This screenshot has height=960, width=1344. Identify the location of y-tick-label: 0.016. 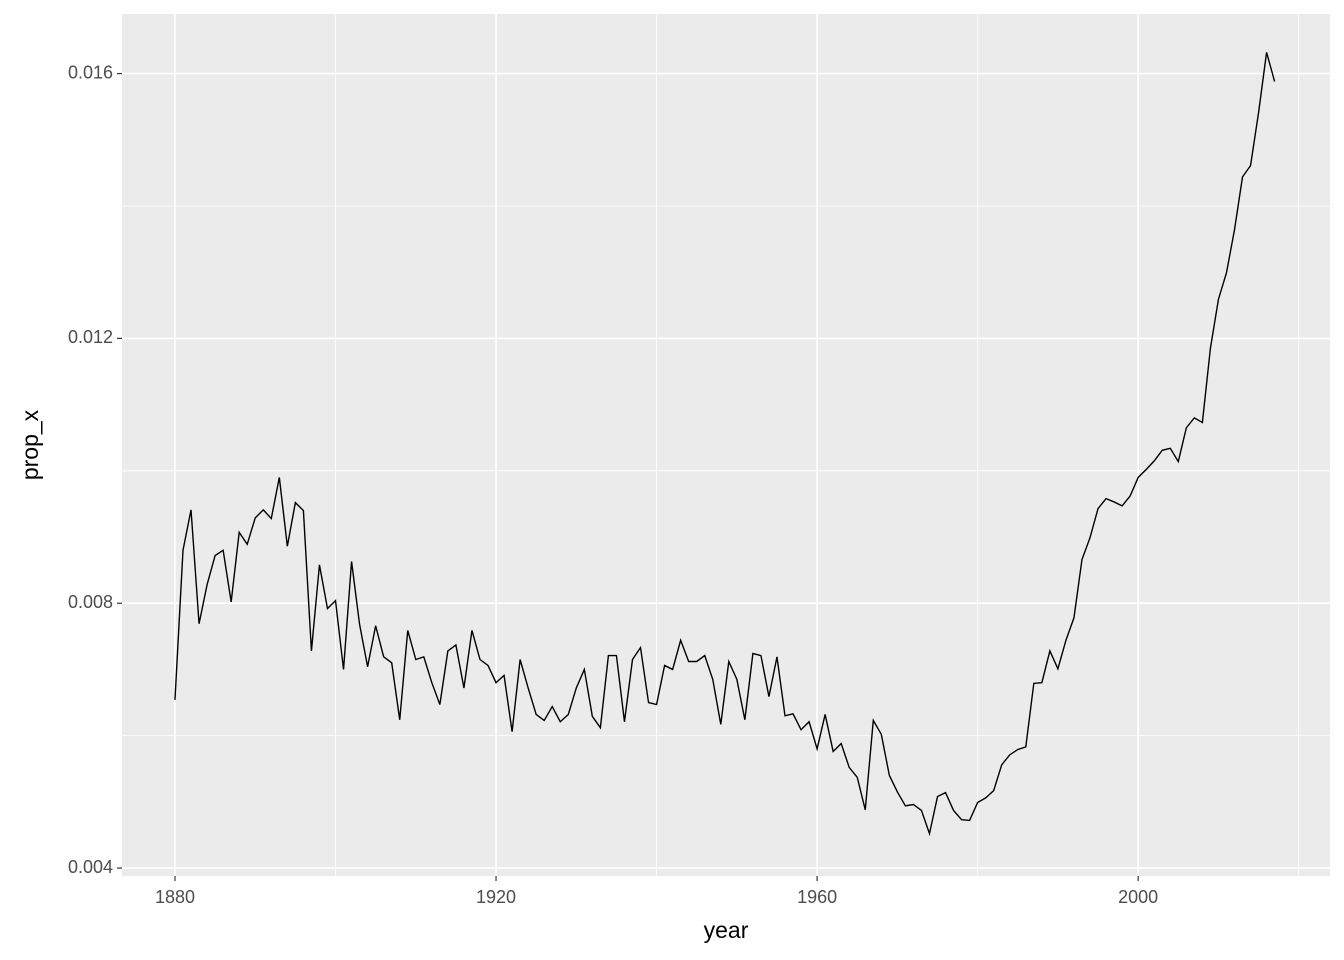
(90, 72).